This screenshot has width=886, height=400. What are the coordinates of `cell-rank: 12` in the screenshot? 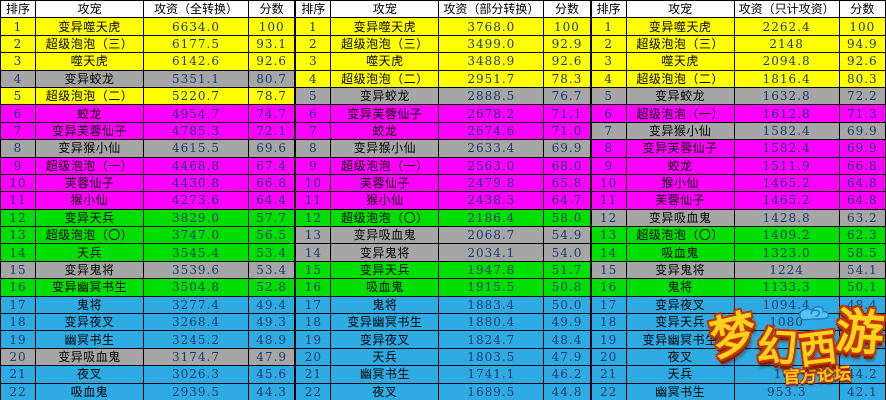 It's located at (609, 218).